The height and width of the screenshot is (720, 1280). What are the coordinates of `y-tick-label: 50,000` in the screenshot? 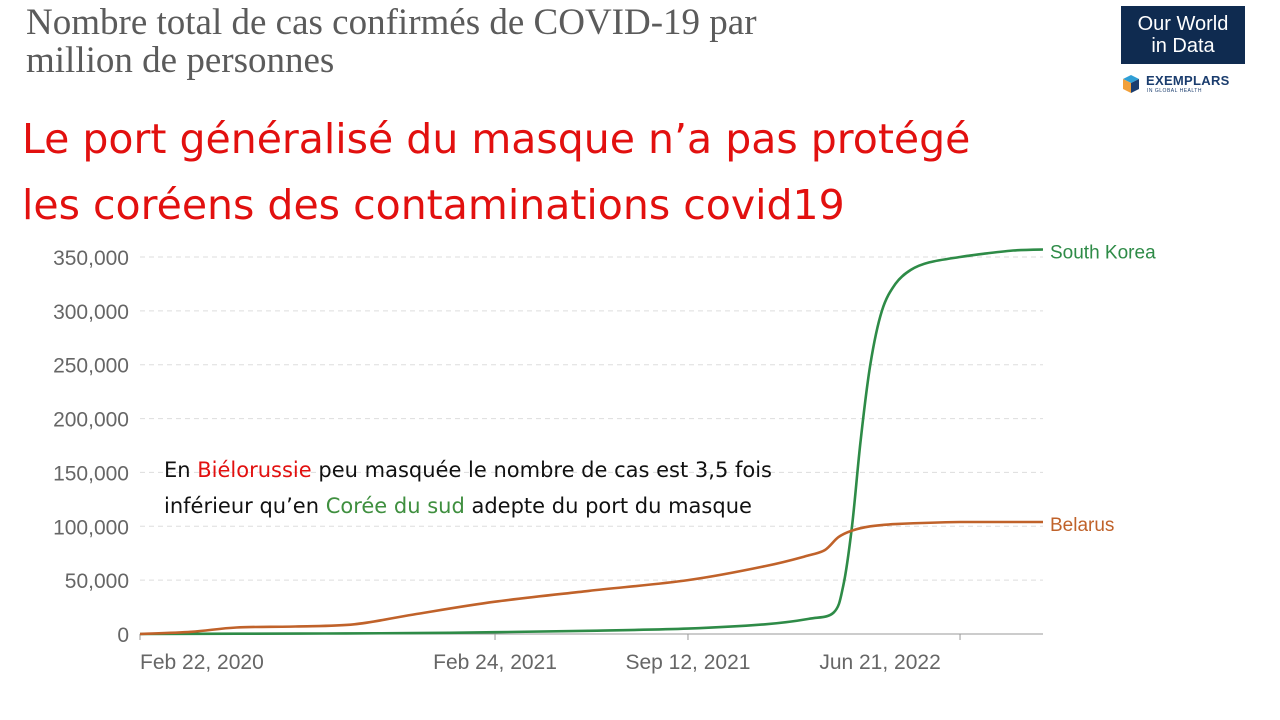 It's located at (97, 581).